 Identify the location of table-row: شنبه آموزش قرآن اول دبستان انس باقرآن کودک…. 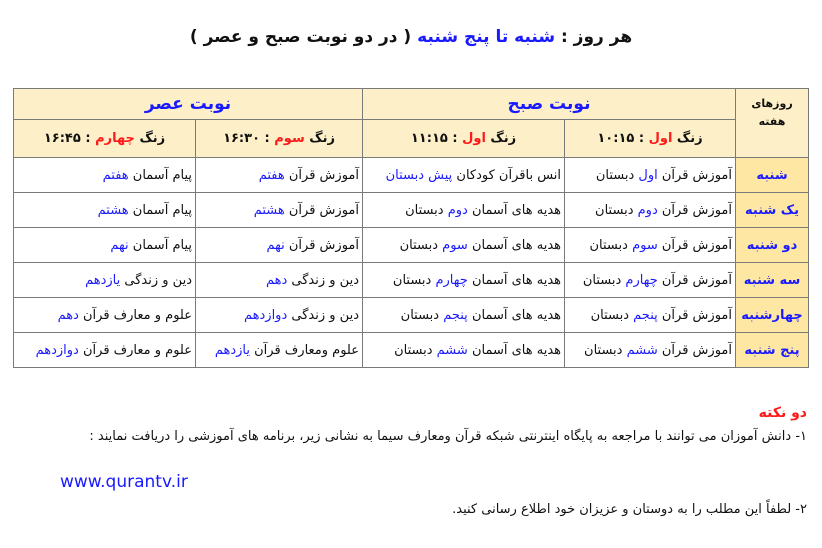
(411, 175).